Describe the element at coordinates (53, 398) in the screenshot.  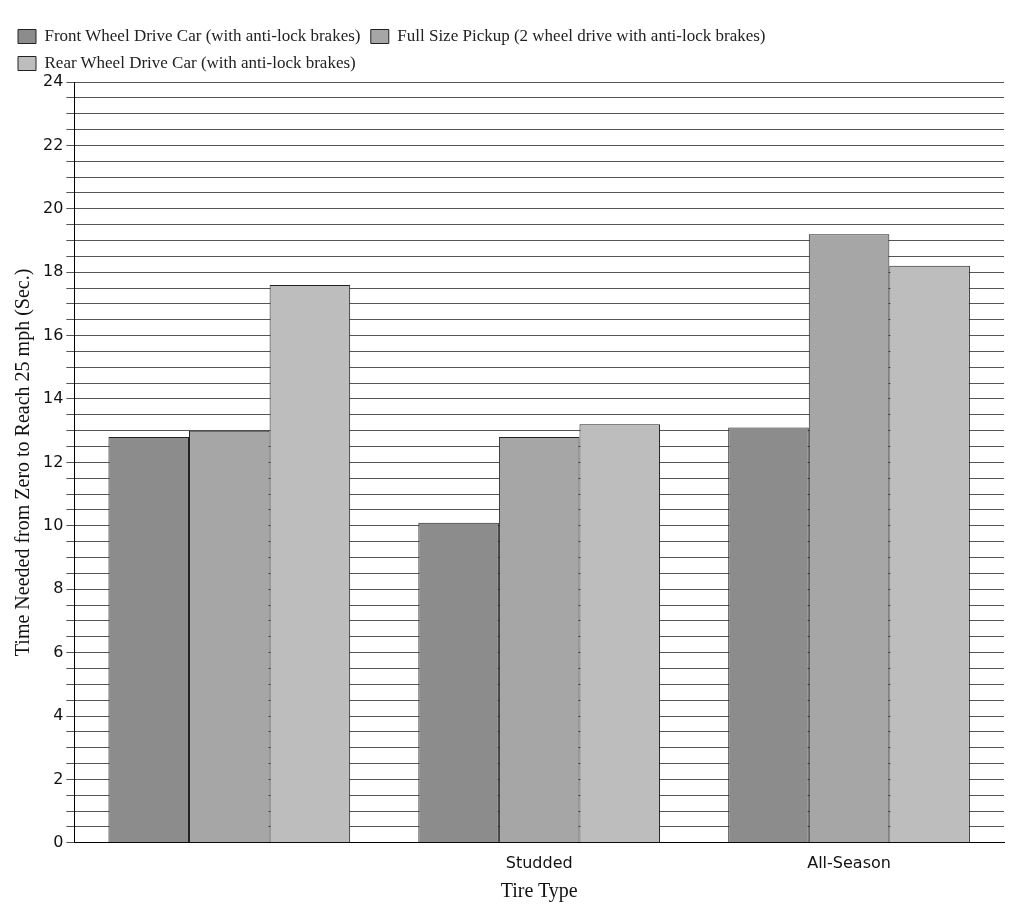
I see `y-tick-label: 14` at that location.